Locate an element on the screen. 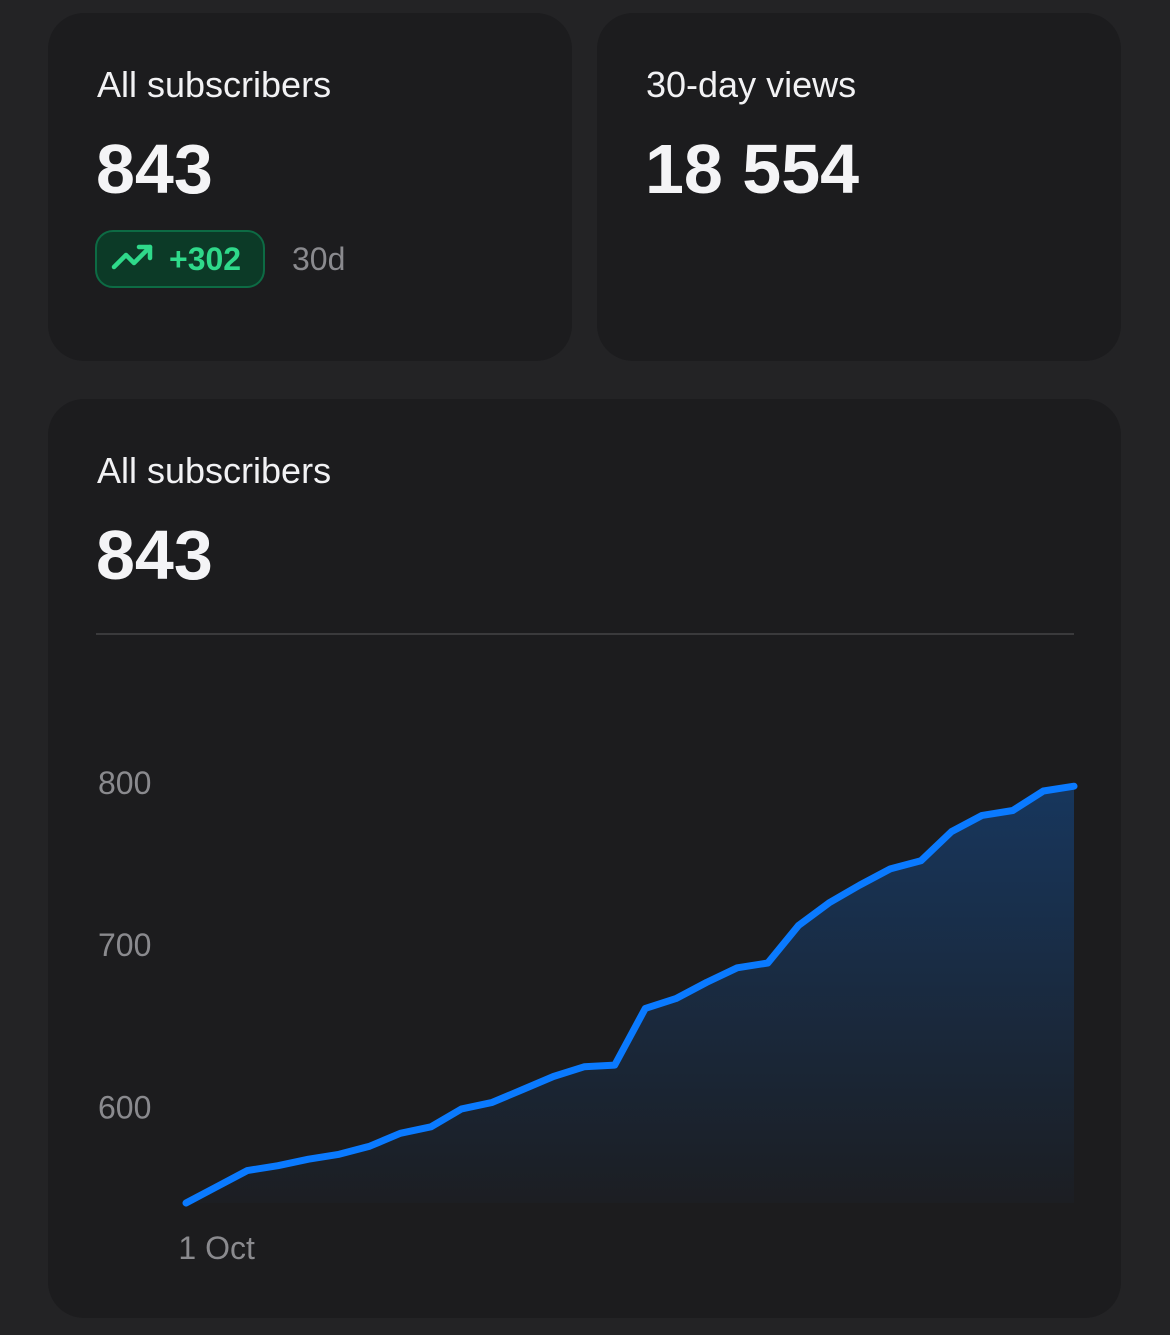 The image size is (1170, 1335). trend-badge: +302 is located at coordinates (180, 259).